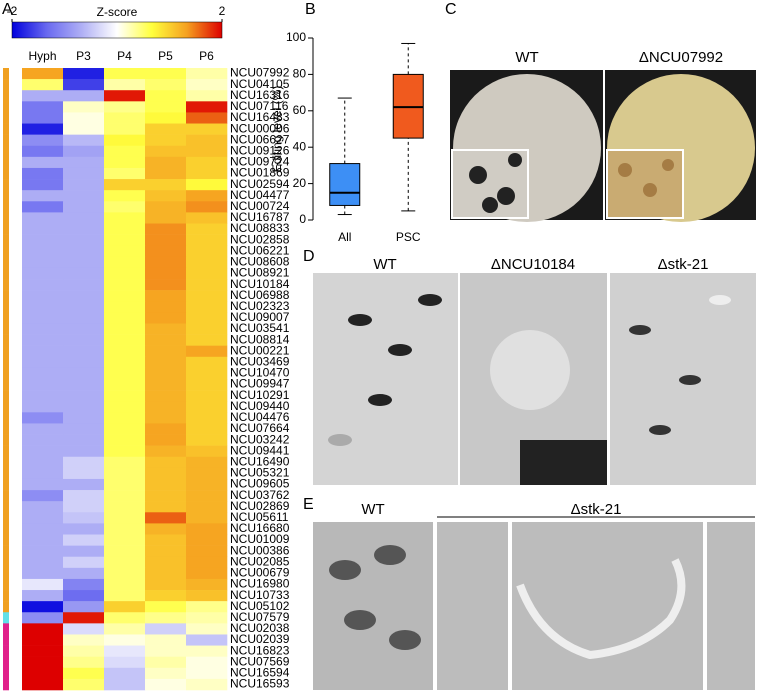 The width and height of the screenshot is (757, 691). Describe the element at coordinates (83, 56) in the screenshot. I see `column-label: P3` at that location.